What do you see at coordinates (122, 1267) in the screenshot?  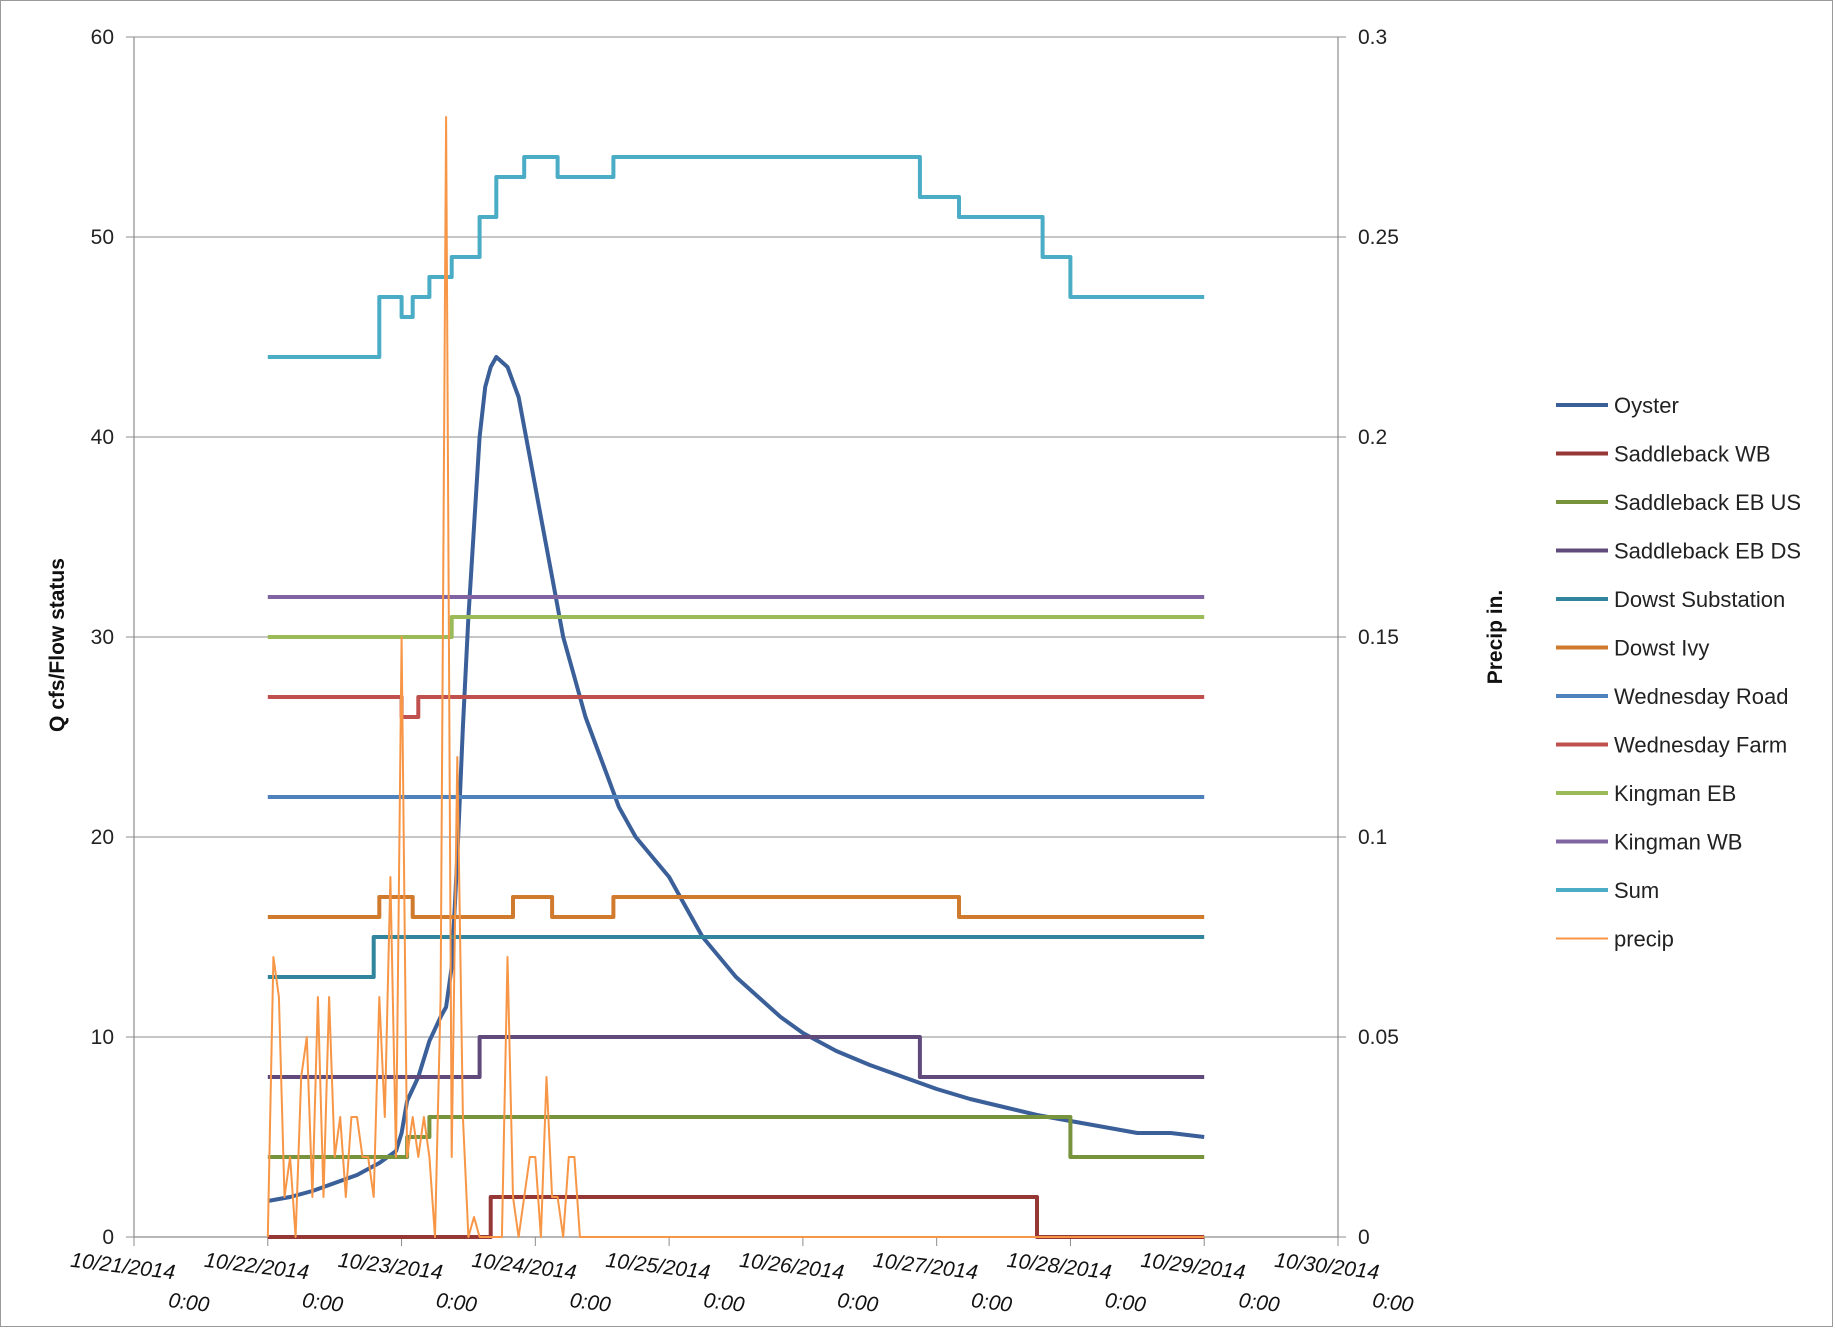 I see `x-tick-label-date: 10/21/2014` at bounding box center [122, 1267].